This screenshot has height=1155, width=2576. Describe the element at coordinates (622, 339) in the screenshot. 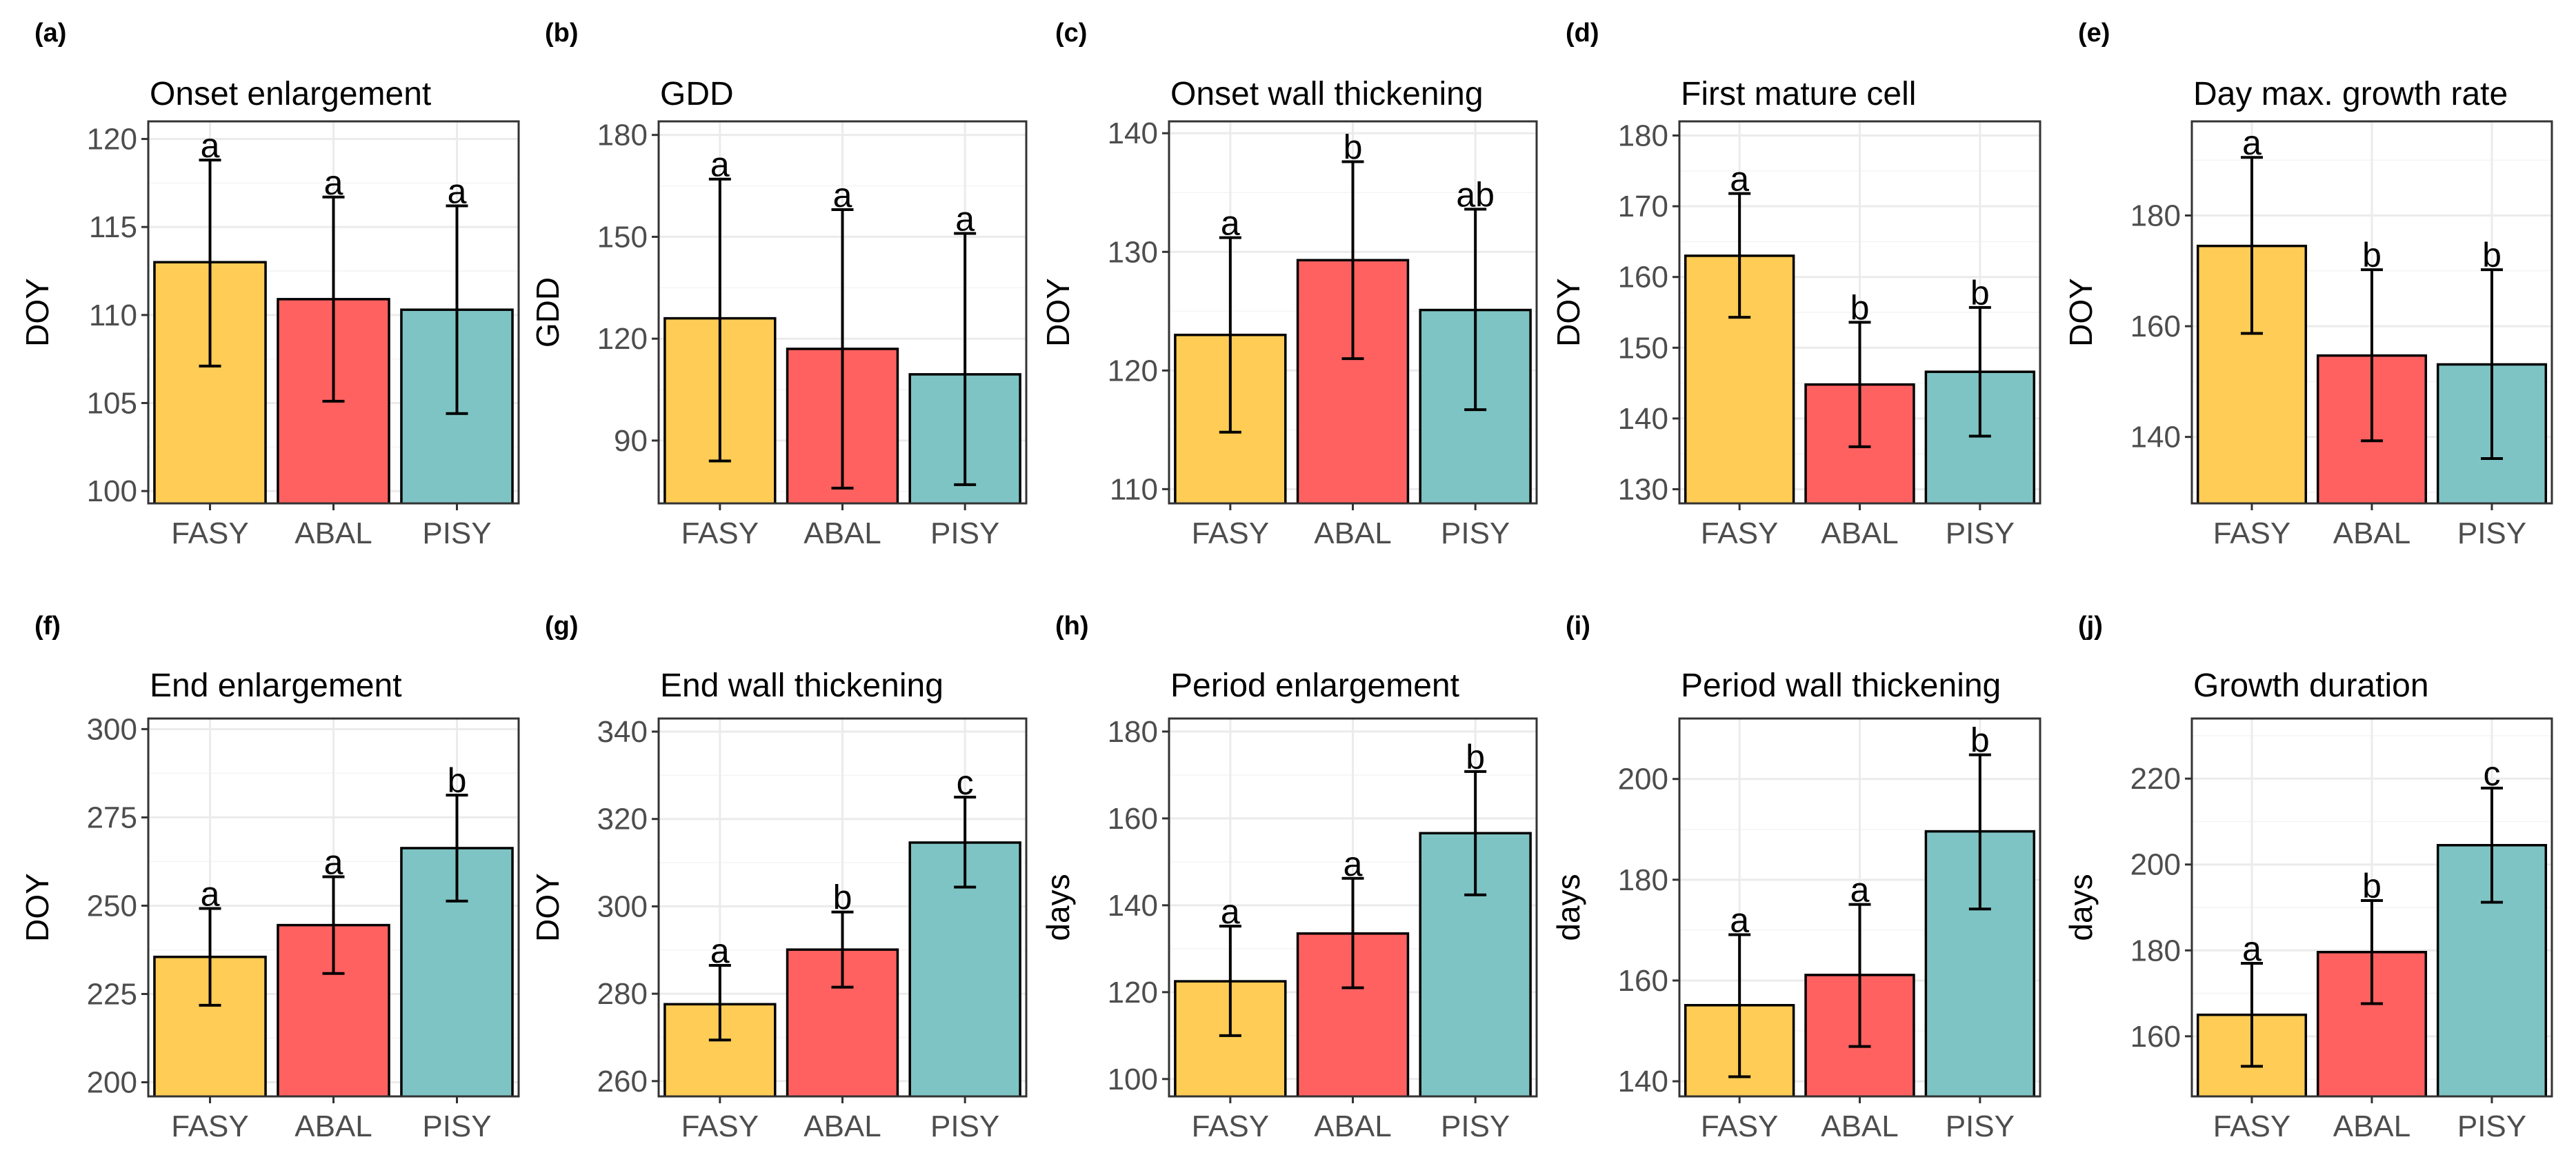

I see `y-tick-label: 120` at that location.